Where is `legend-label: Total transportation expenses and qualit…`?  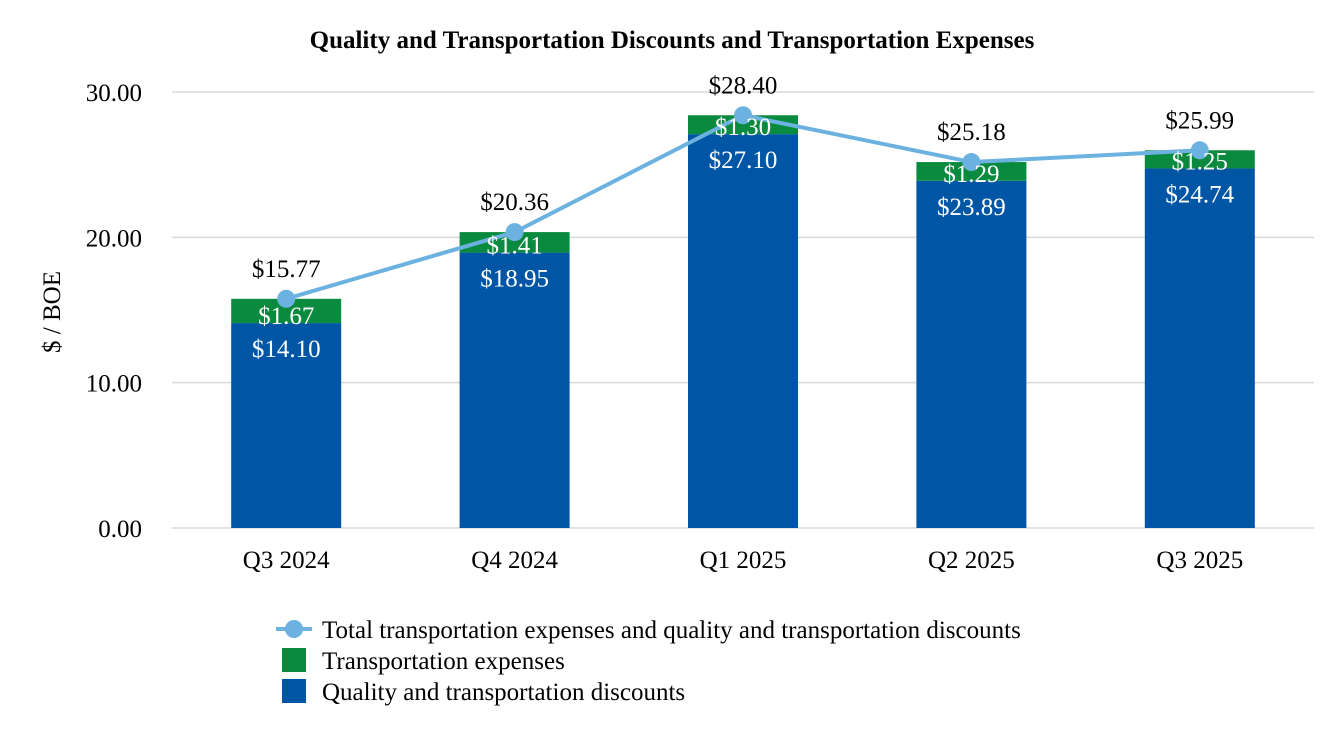
legend-label: Total transportation expenses and qualit… is located at coordinates (671, 630).